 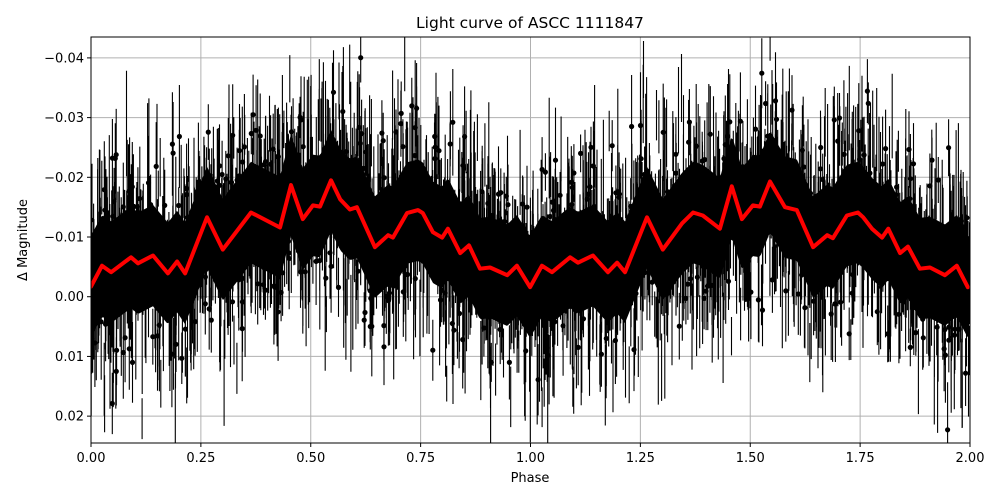 What do you see at coordinates (530, 23) in the screenshot?
I see `chart-title: Light curve of ASCC 1111847` at bounding box center [530, 23].